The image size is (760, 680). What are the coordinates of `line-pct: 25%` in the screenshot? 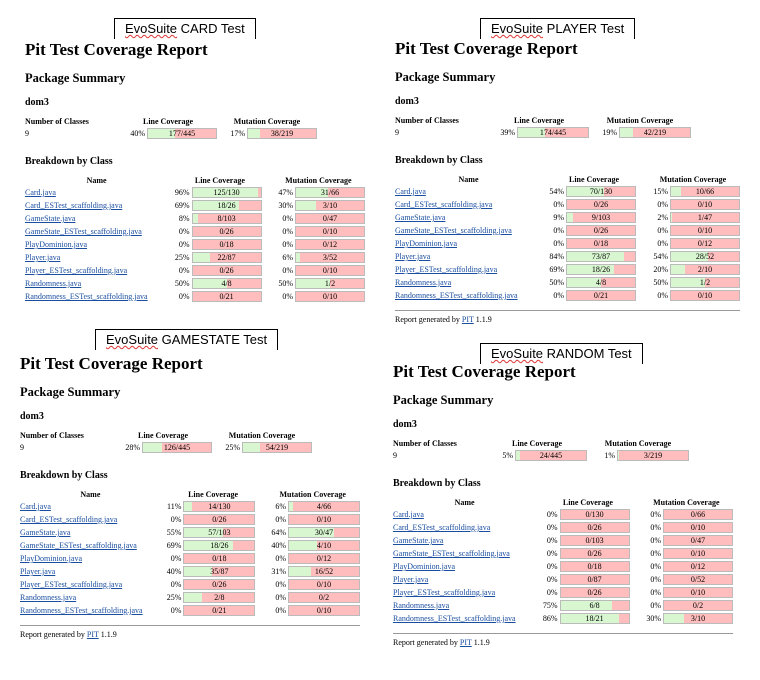 It's located at (174, 597).